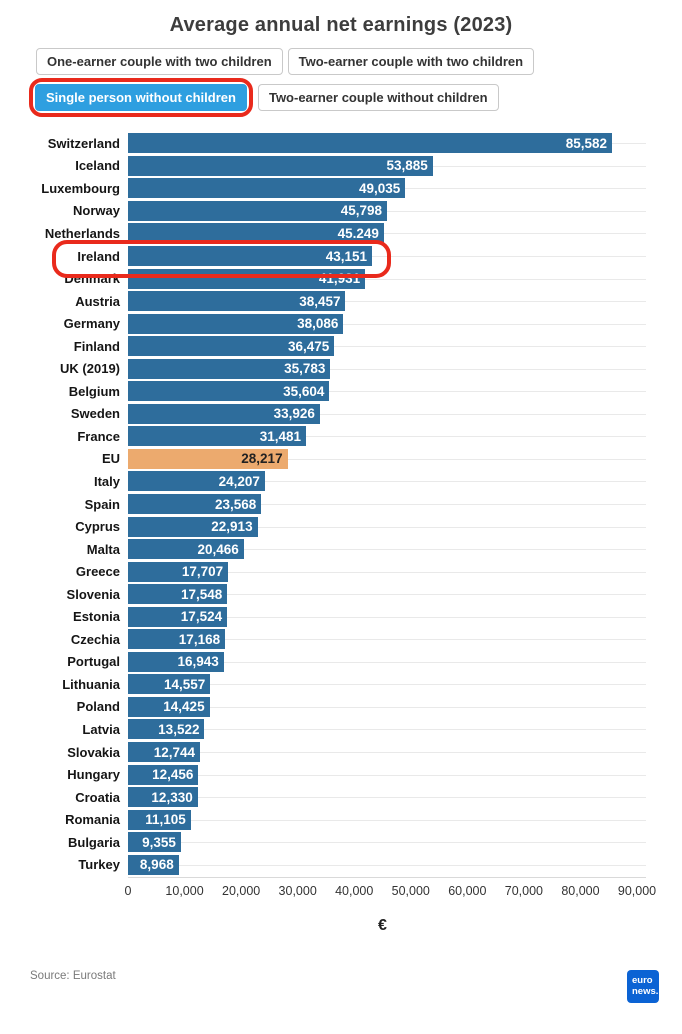  Describe the element at coordinates (320, 301) in the screenshot. I see `bar-value-label: 38,457` at that location.